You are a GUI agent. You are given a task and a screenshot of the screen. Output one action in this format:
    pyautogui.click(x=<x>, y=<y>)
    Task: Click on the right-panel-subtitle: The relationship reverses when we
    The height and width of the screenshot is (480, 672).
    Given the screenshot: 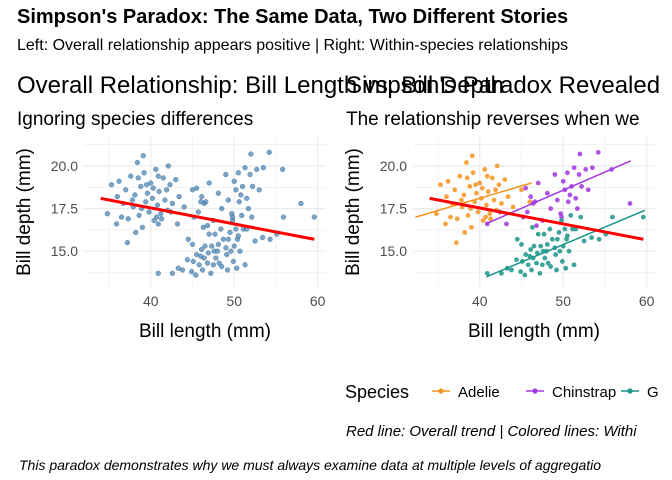 What is the action you would take?
    pyautogui.click(x=493, y=119)
    